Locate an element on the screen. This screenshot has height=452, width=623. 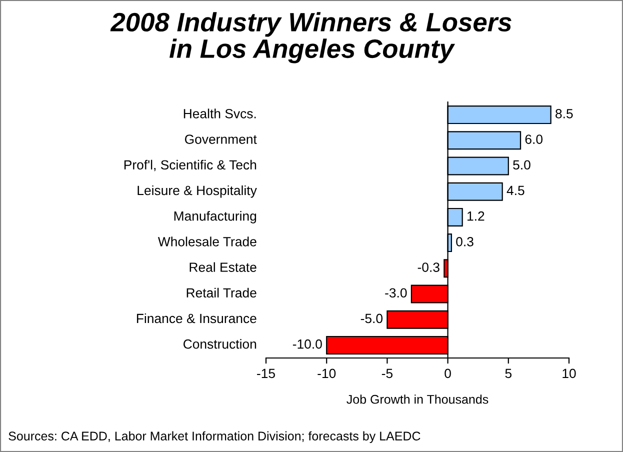
y-tick-label: Finance & Insurance is located at coordinates (196, 318).